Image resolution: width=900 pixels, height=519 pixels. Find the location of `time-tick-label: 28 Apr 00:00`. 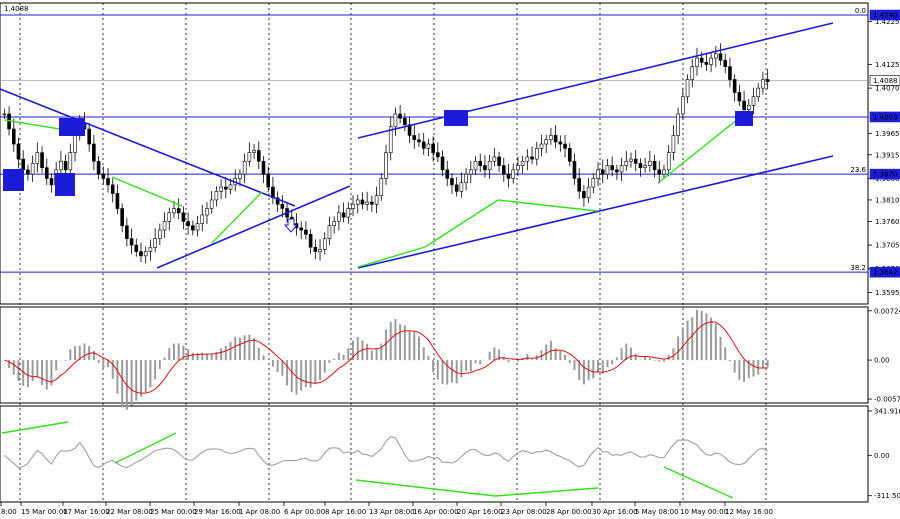

time-tick-label: 28 Apr 00:00 is located at coordinates (569, 512).